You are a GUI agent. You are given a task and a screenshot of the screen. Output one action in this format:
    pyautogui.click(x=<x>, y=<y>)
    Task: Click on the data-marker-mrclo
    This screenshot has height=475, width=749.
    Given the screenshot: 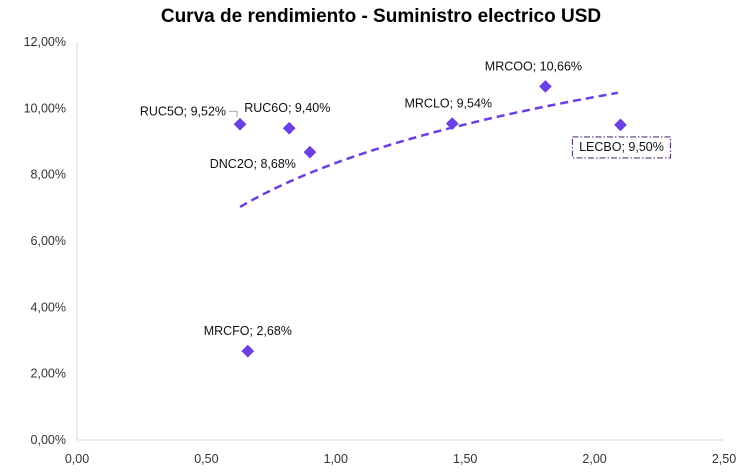 What is the action you would take?
    pyautogui.click(x=452, y=123)
    